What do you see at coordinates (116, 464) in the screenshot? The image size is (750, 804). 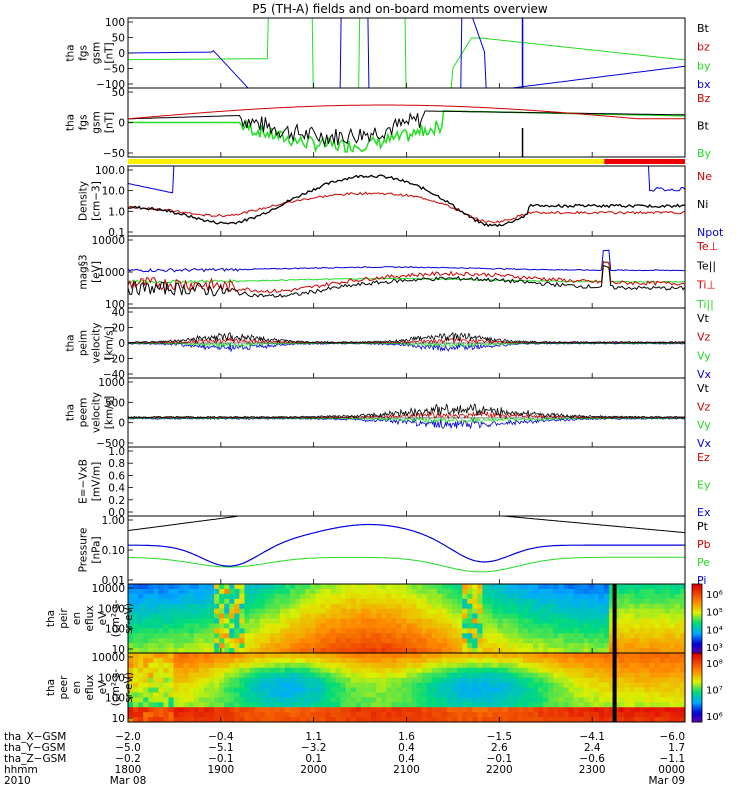 I see `y-tick-label: 0.8` at bounding box center [116, 464].